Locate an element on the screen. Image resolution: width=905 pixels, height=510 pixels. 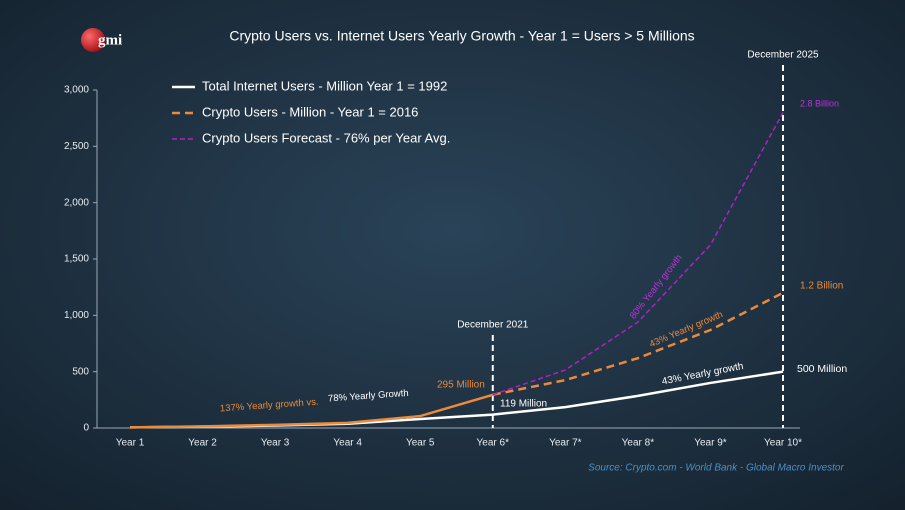
x-tick-label: Year 4 is located at coordinates (347, 443).